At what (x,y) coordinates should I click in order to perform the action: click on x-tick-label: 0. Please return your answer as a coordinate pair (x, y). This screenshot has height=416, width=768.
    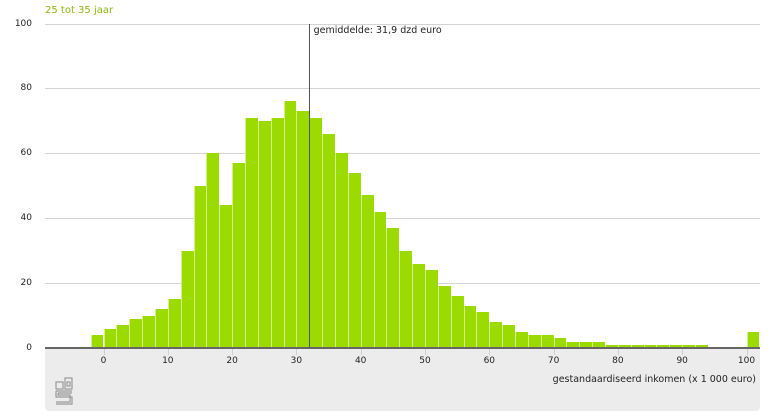
    Looking at the image, I should click on (103, 361).